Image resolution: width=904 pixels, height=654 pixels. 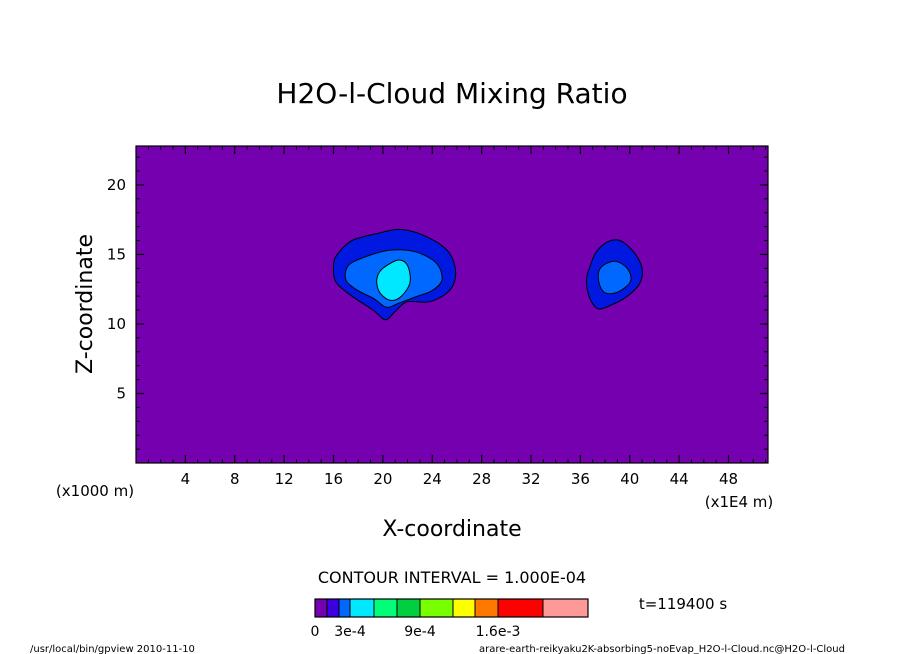 I want to click on colorbar: 0 3e-4 9e-4 1.6e-3, so click(x=450, y=619).